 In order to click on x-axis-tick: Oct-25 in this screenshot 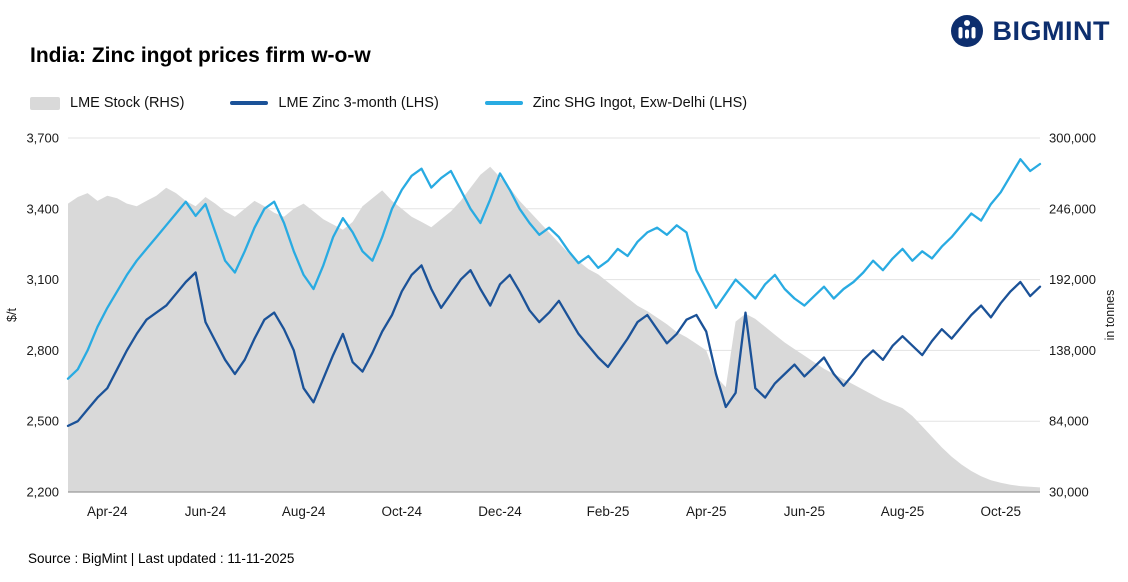, I will do `click(1000, 511)`.